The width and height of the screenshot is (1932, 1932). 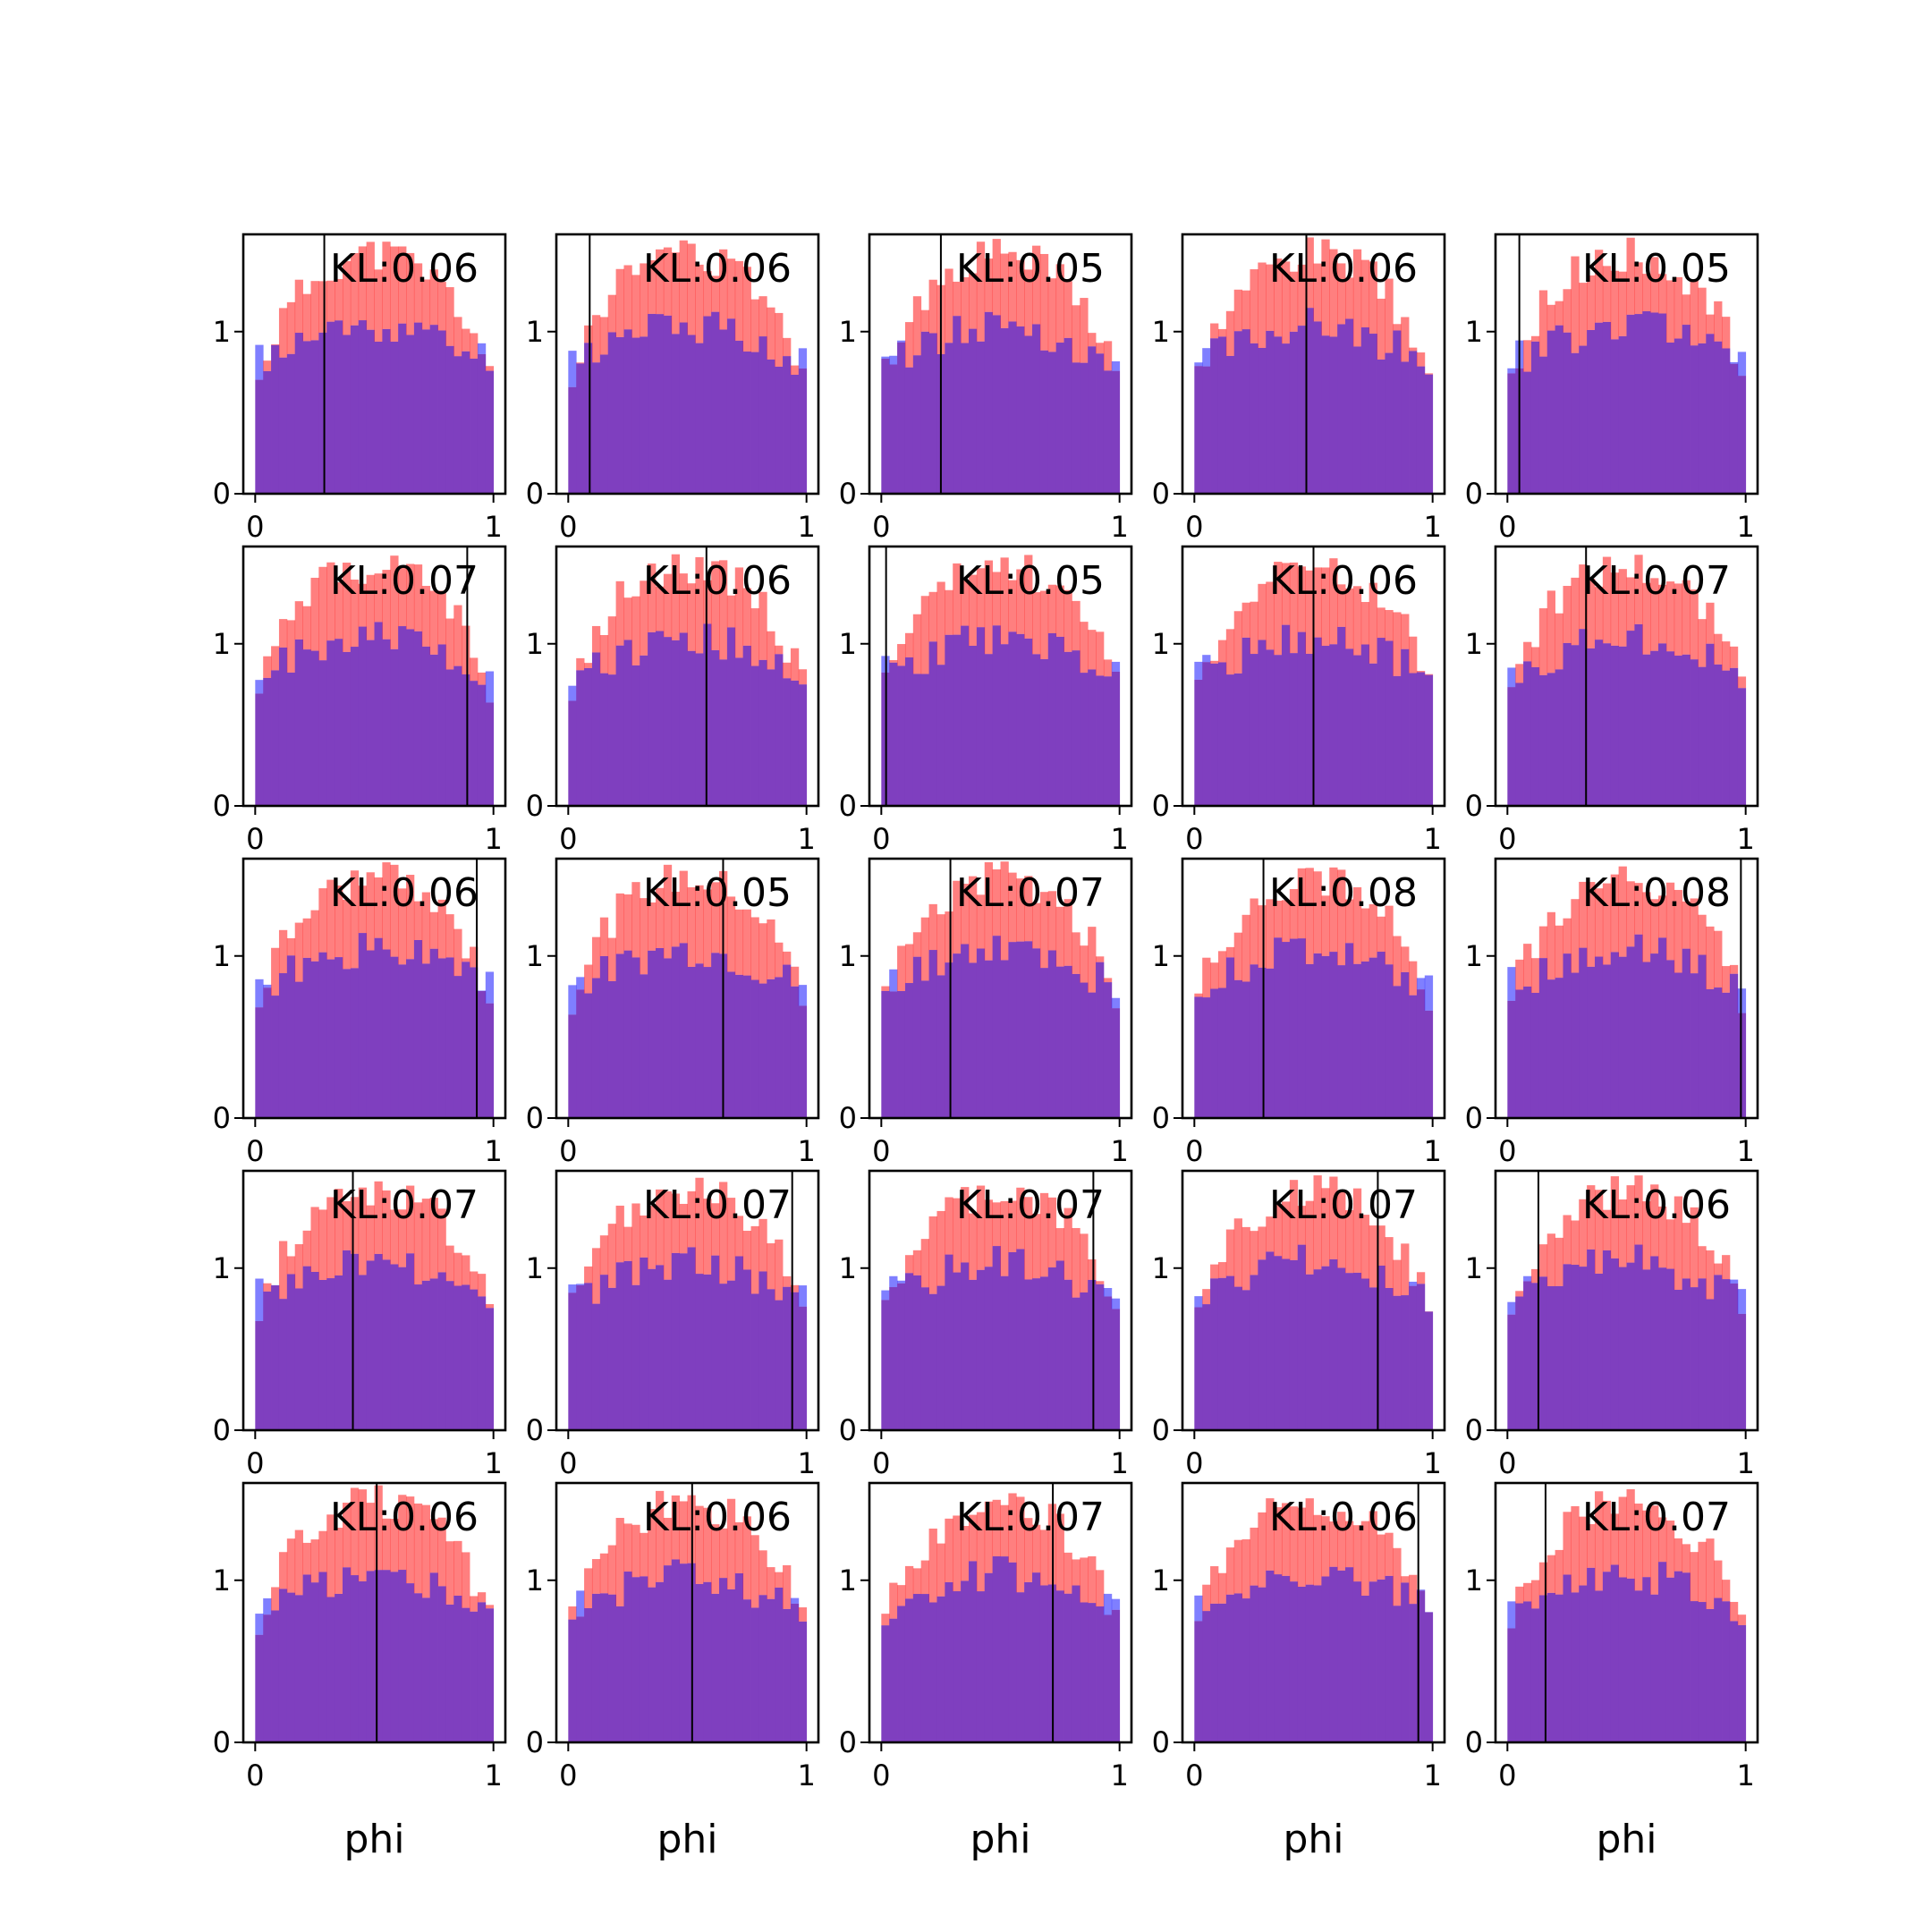 What do you see at coordinates (1656, 269) in the screenshot?
I see `kl-annotation: KL:0.05` at bounding box center [1656, 269].